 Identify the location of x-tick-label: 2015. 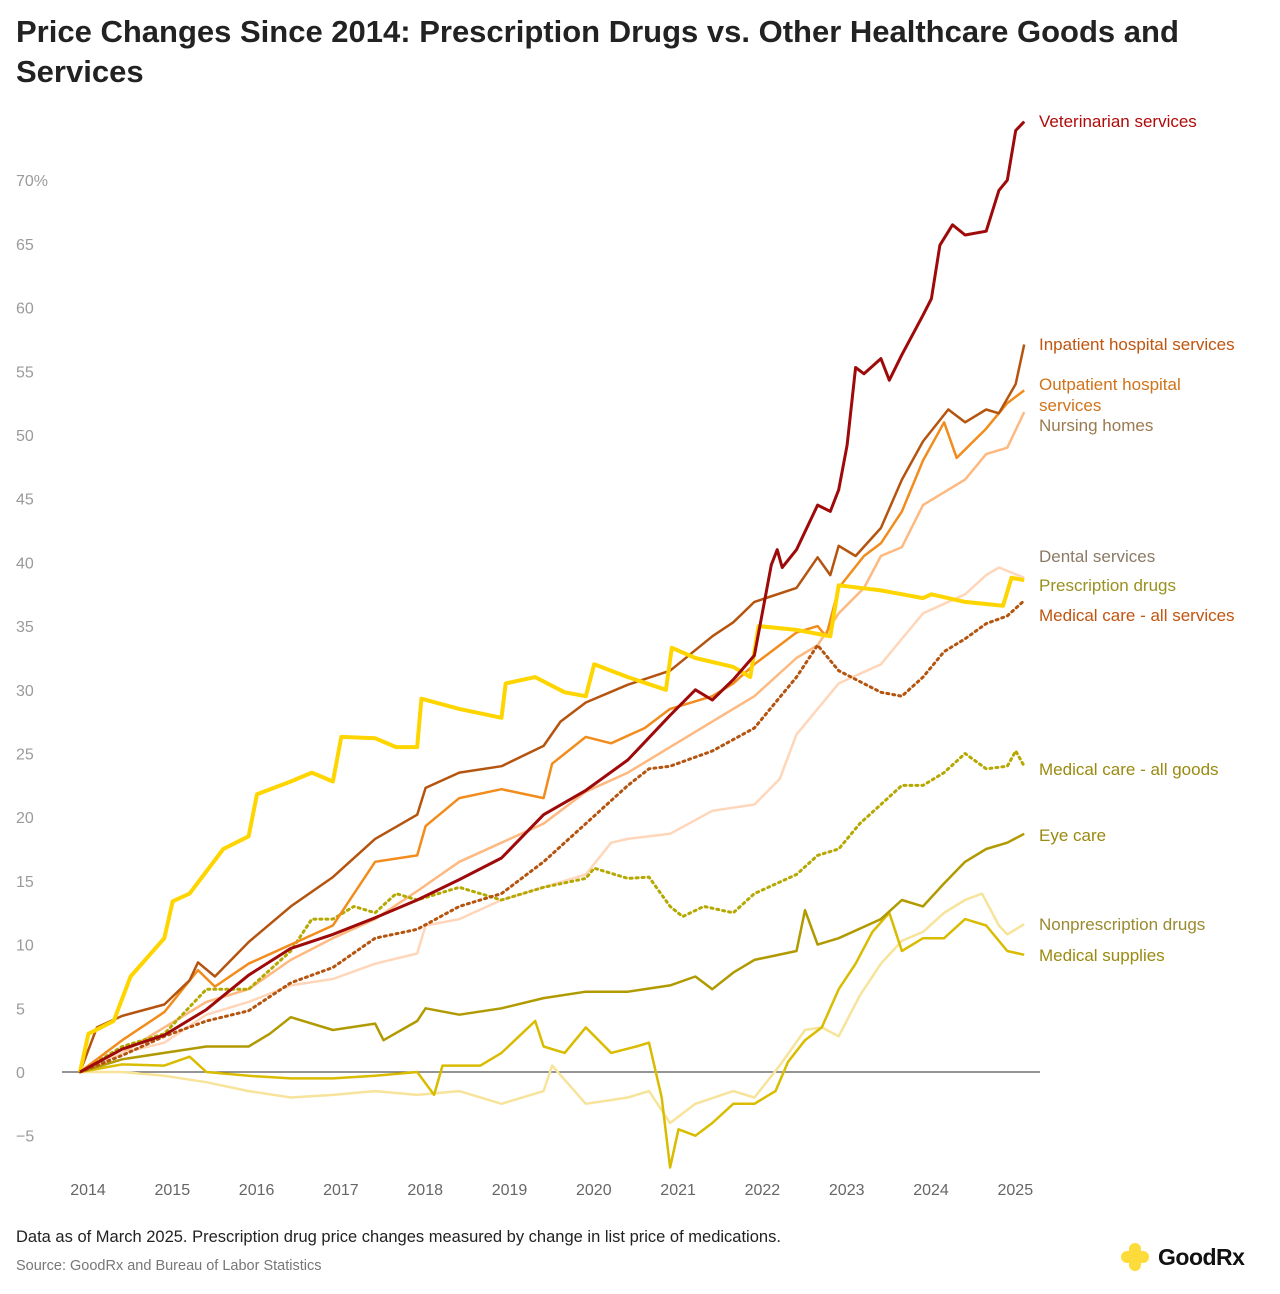
(173, 1190).